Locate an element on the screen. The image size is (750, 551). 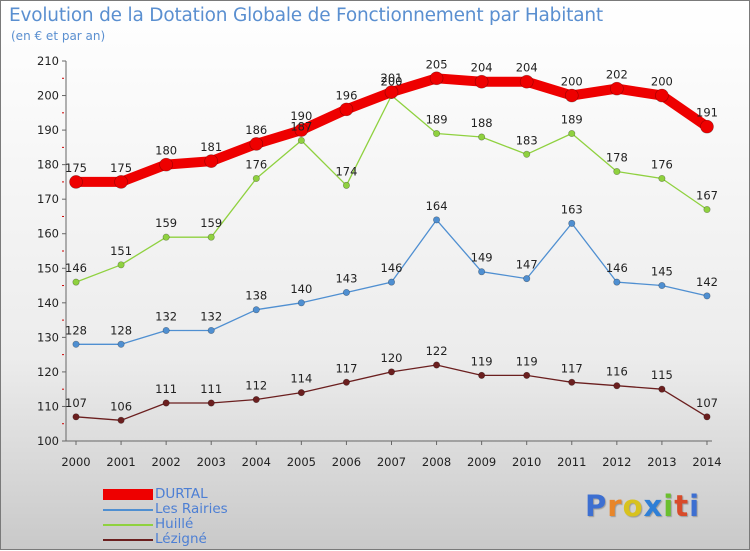
y-tick-label: 110 is located at coordinates (48, 406).